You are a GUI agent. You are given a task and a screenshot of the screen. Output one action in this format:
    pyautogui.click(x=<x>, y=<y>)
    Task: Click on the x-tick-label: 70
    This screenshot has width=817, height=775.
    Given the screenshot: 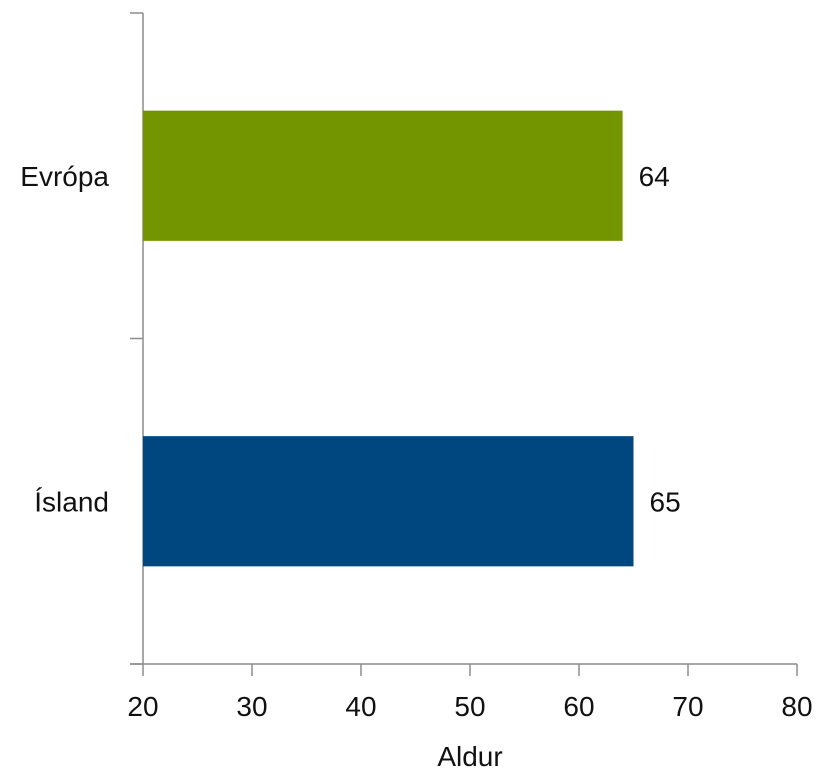 What is the action you would take?
    pyautogui.click(x=687, y=706)
    